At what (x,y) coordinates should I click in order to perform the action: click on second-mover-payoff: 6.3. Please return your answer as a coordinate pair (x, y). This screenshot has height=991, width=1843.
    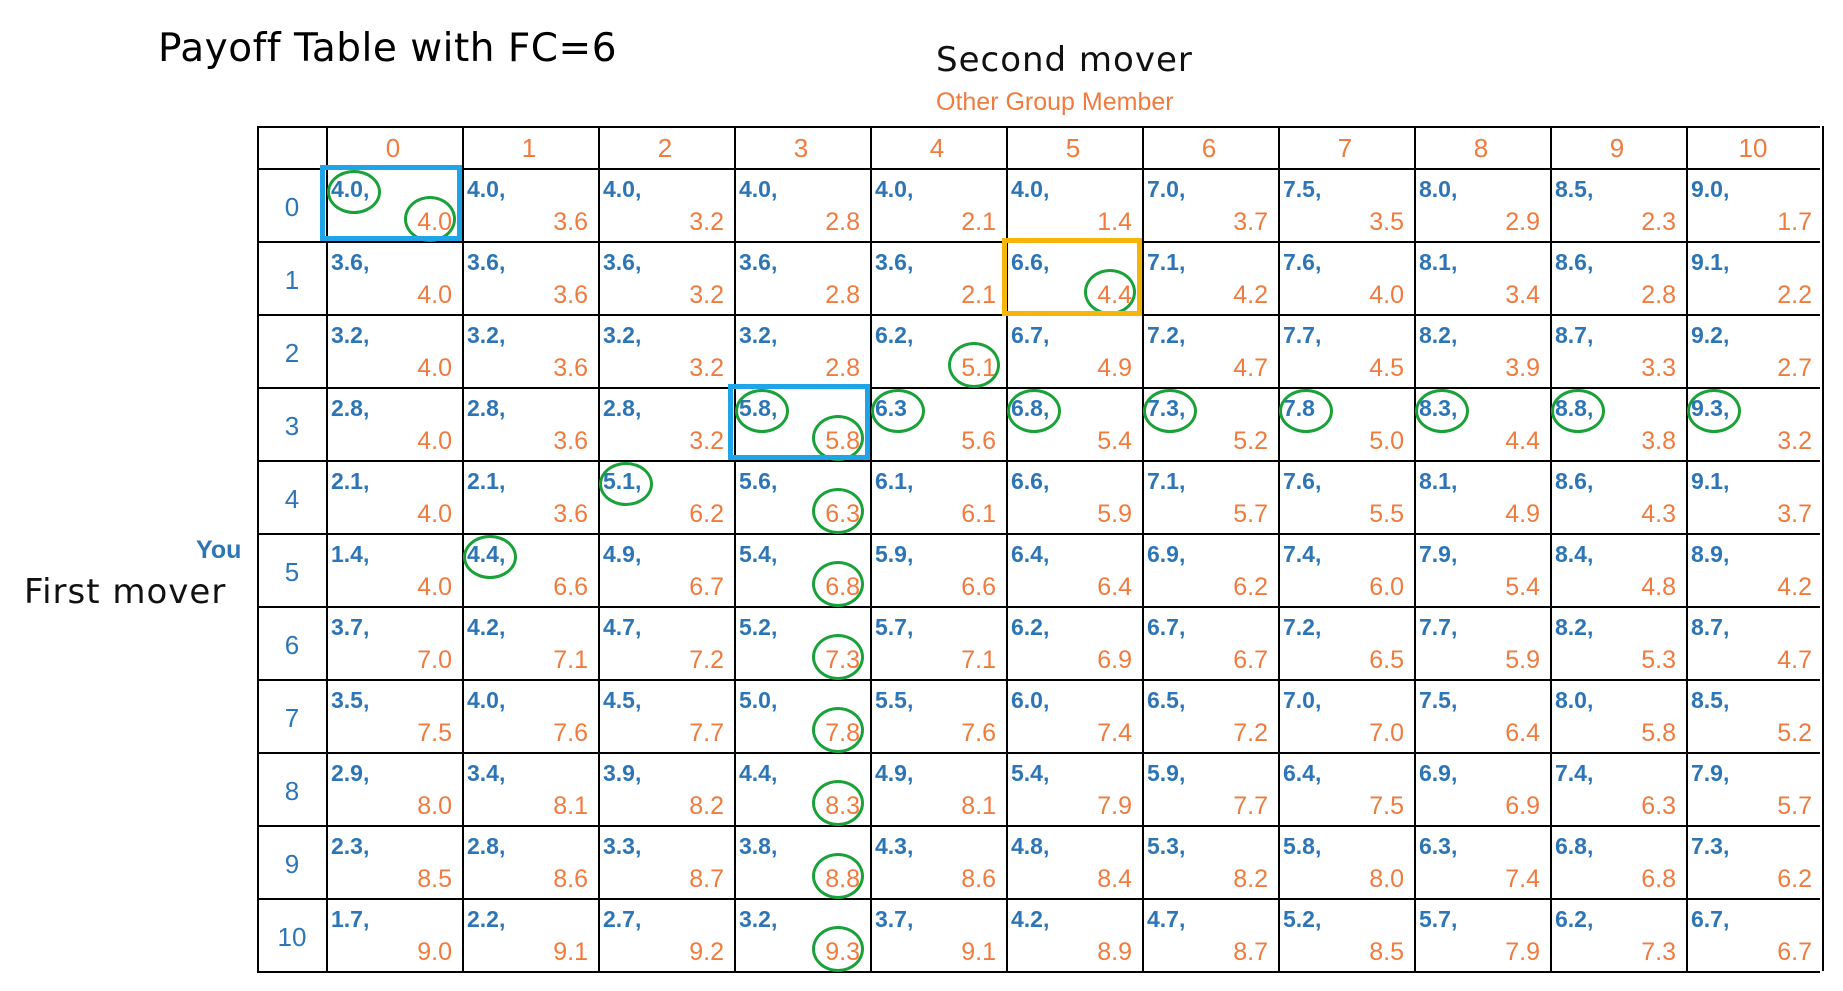
    Looking at the image, I should click on (1658, 806).